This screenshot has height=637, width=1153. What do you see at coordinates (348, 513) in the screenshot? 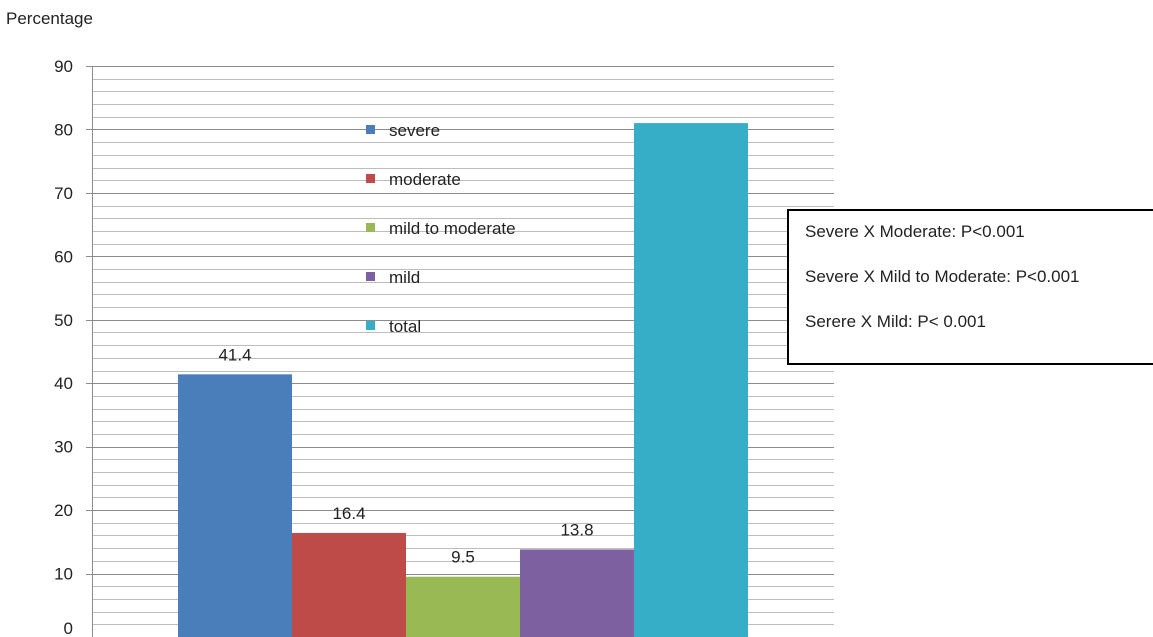
I see `data-label-moderate: 16.4` at bounding box center [348, 513].